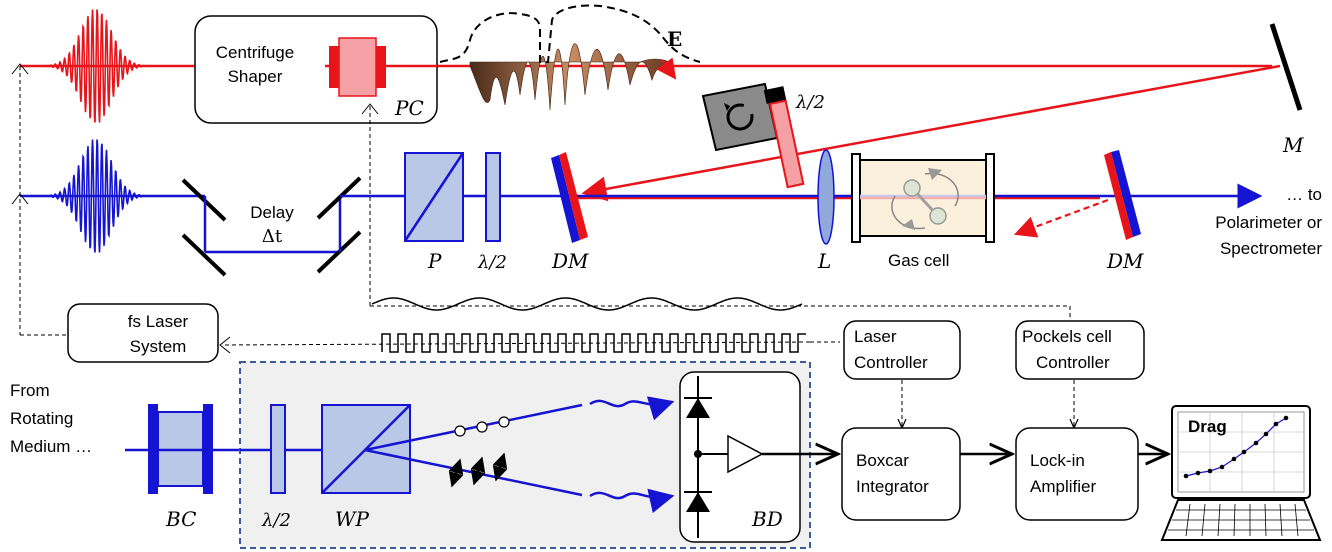 The height and width of the screenshot is (552, 1332). I want to click on split-beam-upper, so click(473, 427).